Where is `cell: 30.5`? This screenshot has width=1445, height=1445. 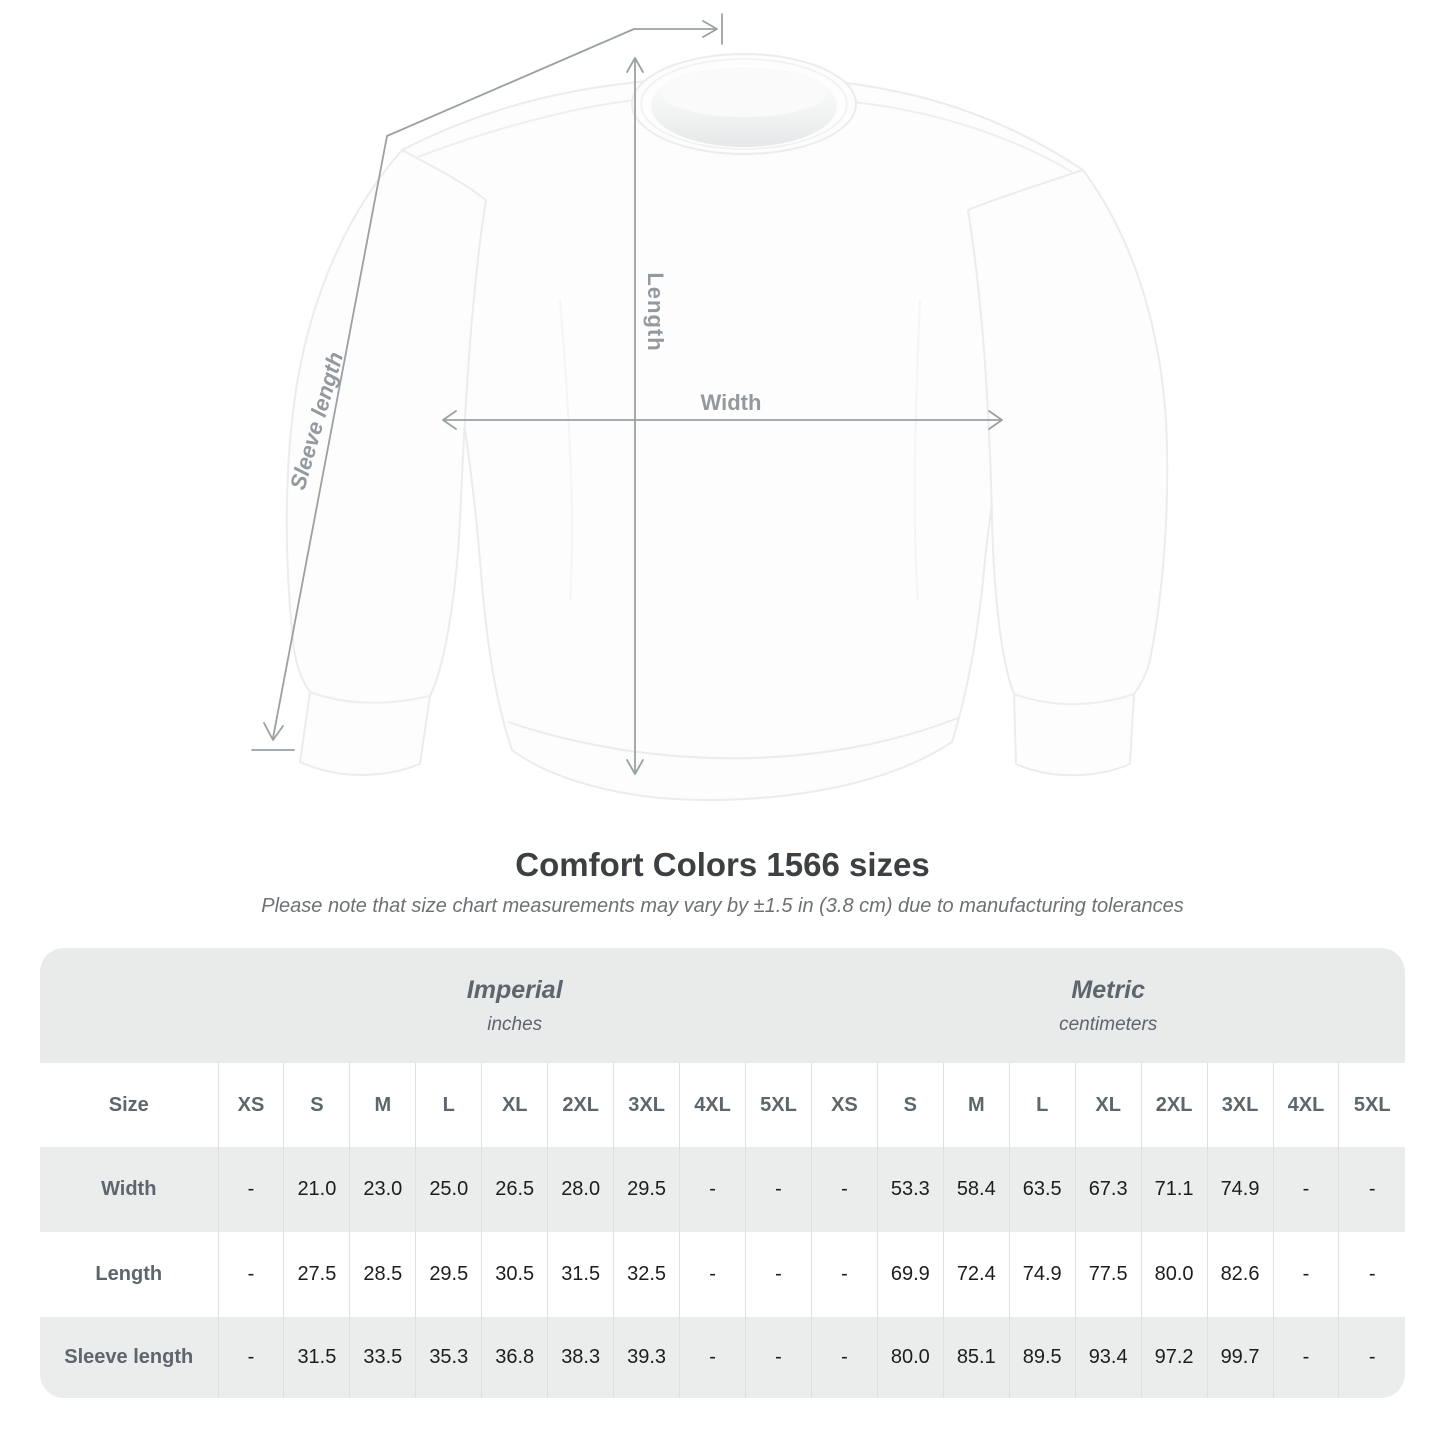
cell: 30.5 is located at coordinates (514, 1274).